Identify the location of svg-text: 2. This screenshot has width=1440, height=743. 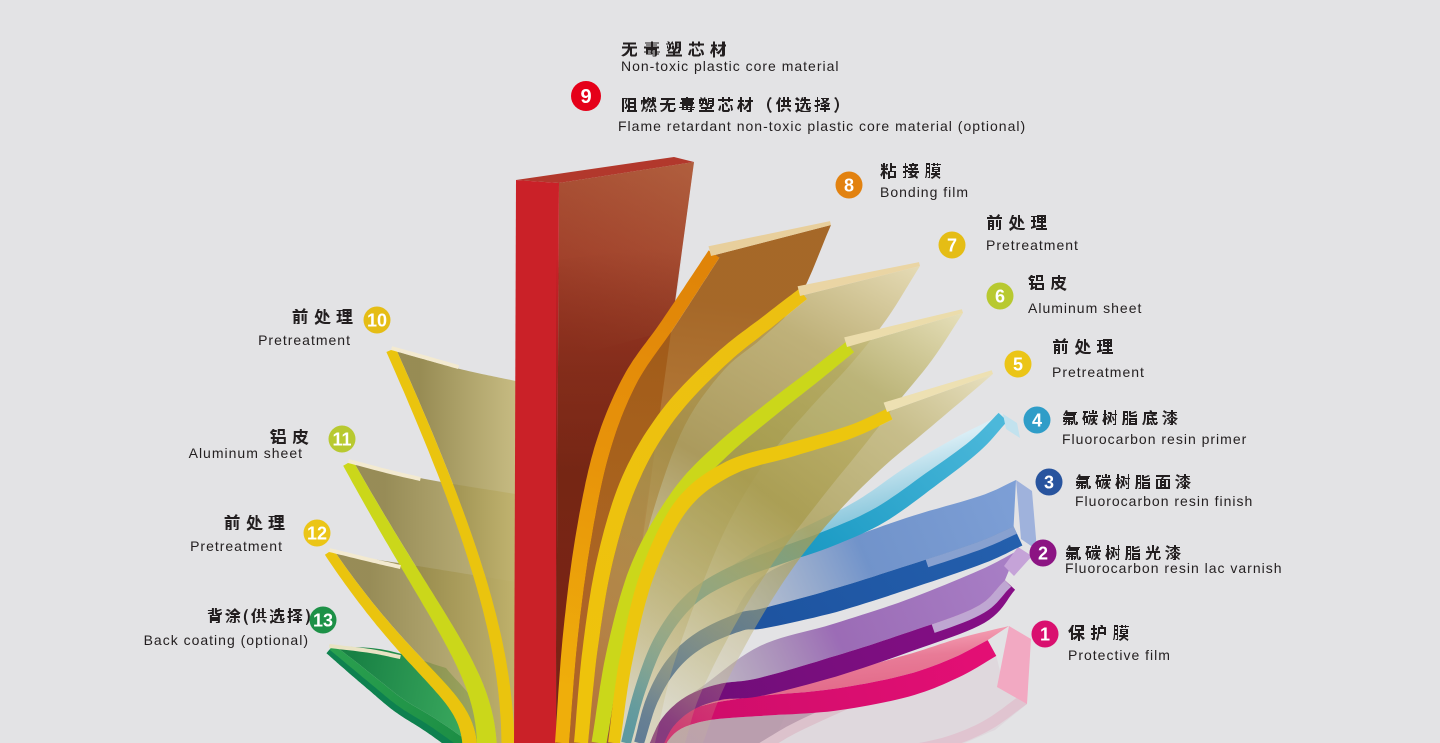
(1043, 553).